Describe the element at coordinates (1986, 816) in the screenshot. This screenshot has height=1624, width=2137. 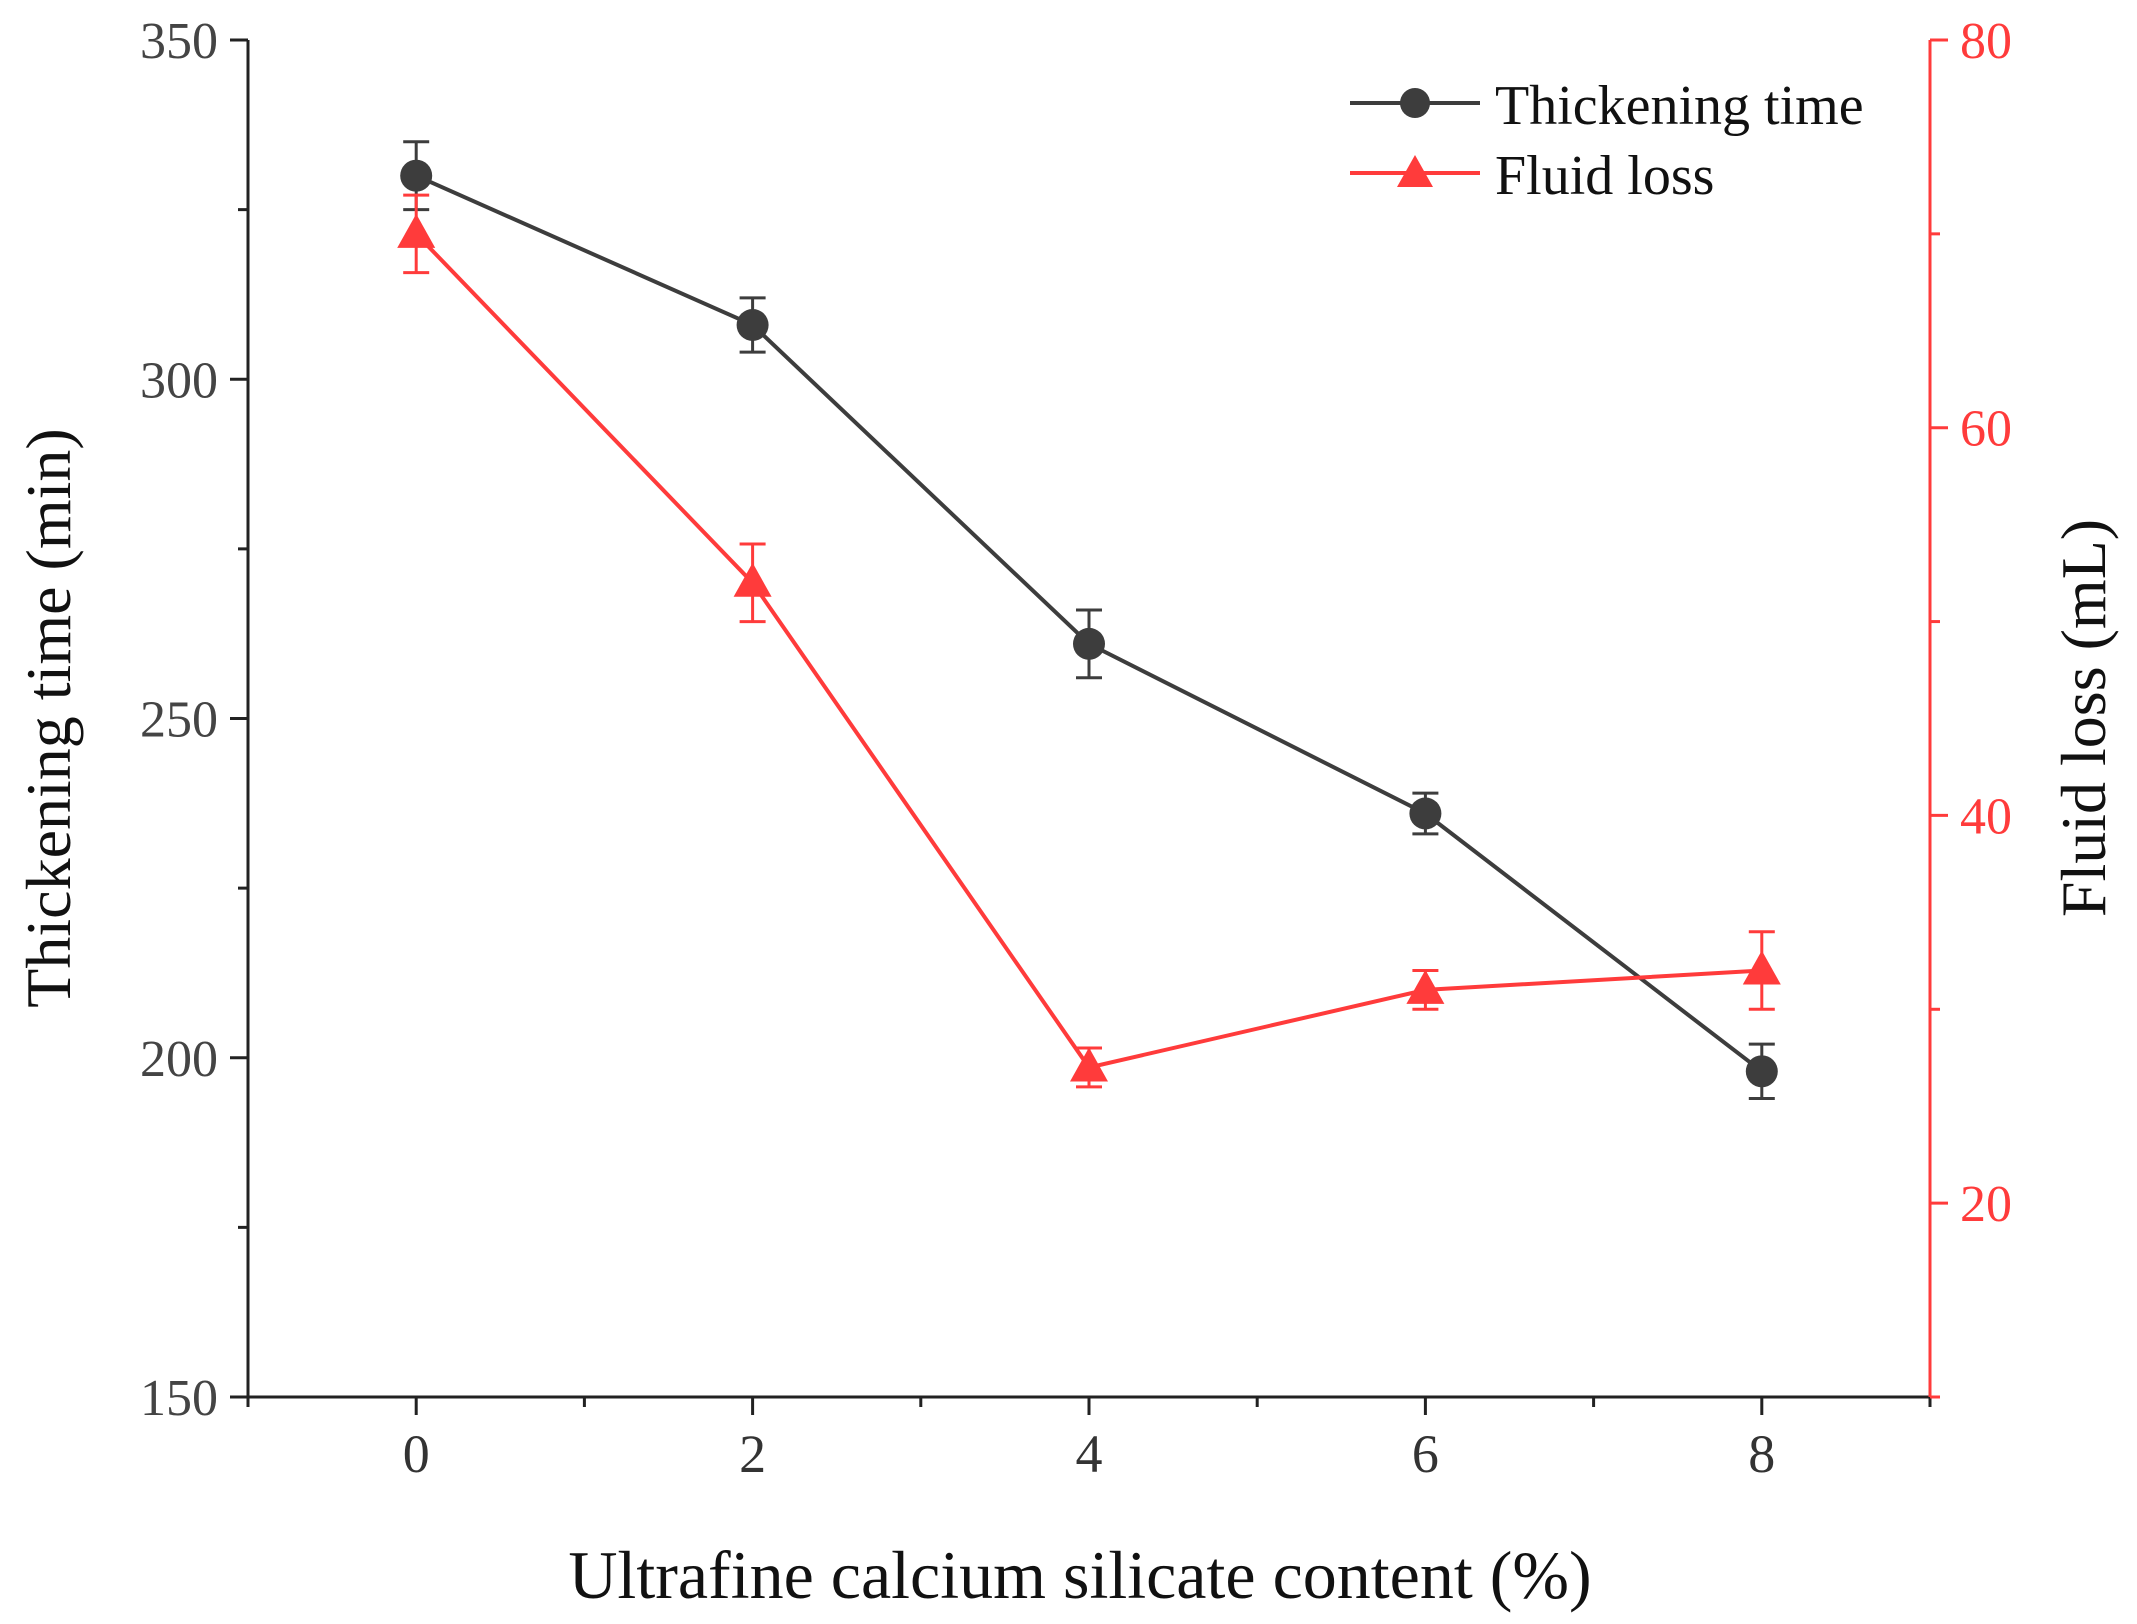
I see `right-tick-label: 40` at that location.